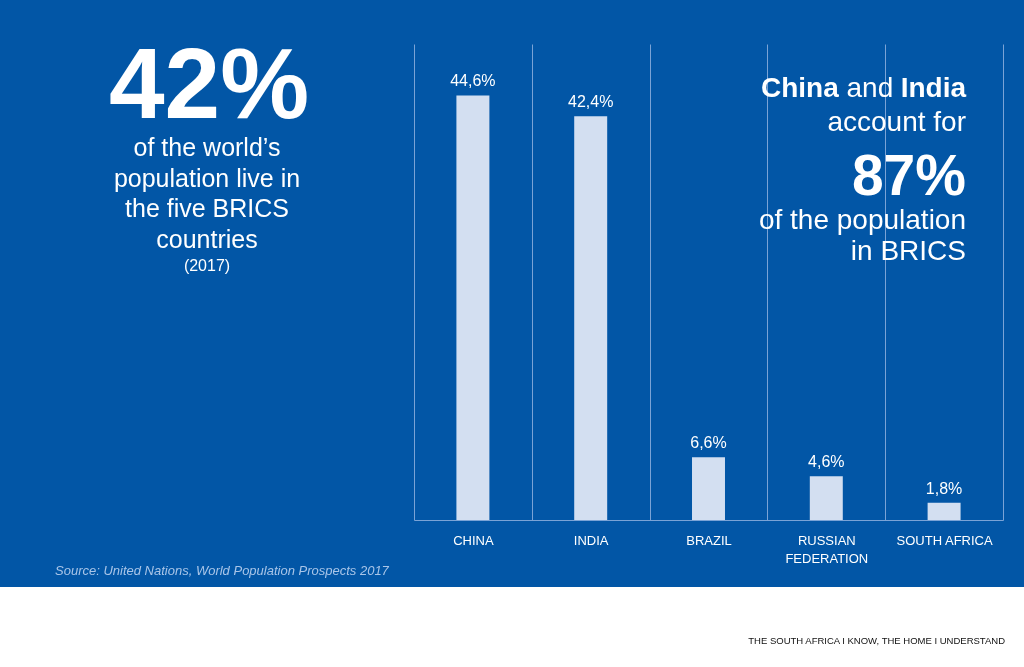 Image resolution: width=1024 pixels, height=667 pixels. What do you see at coordinates (877, 640) in the screenshot?
I see `text: THE SOUTH AFRICA I KNOW, THE HOME I UNDERSTAND` at bounding box center [877, 640].